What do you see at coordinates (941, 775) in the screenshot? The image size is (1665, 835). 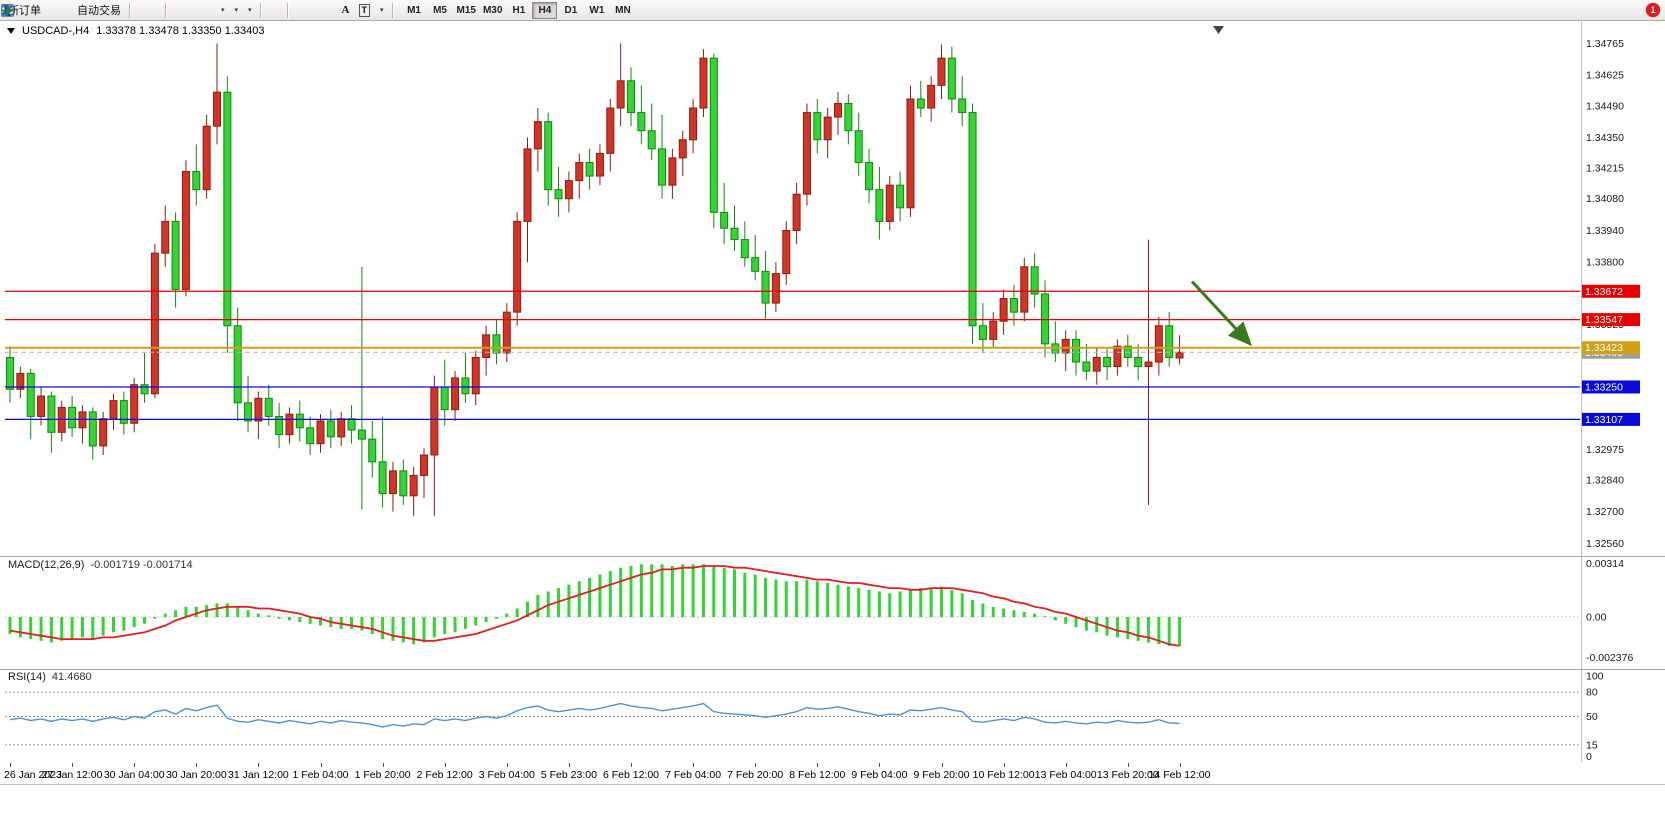 I see `time-axis-label: 9 Feb 20:00` at bounding box center [941, 775].